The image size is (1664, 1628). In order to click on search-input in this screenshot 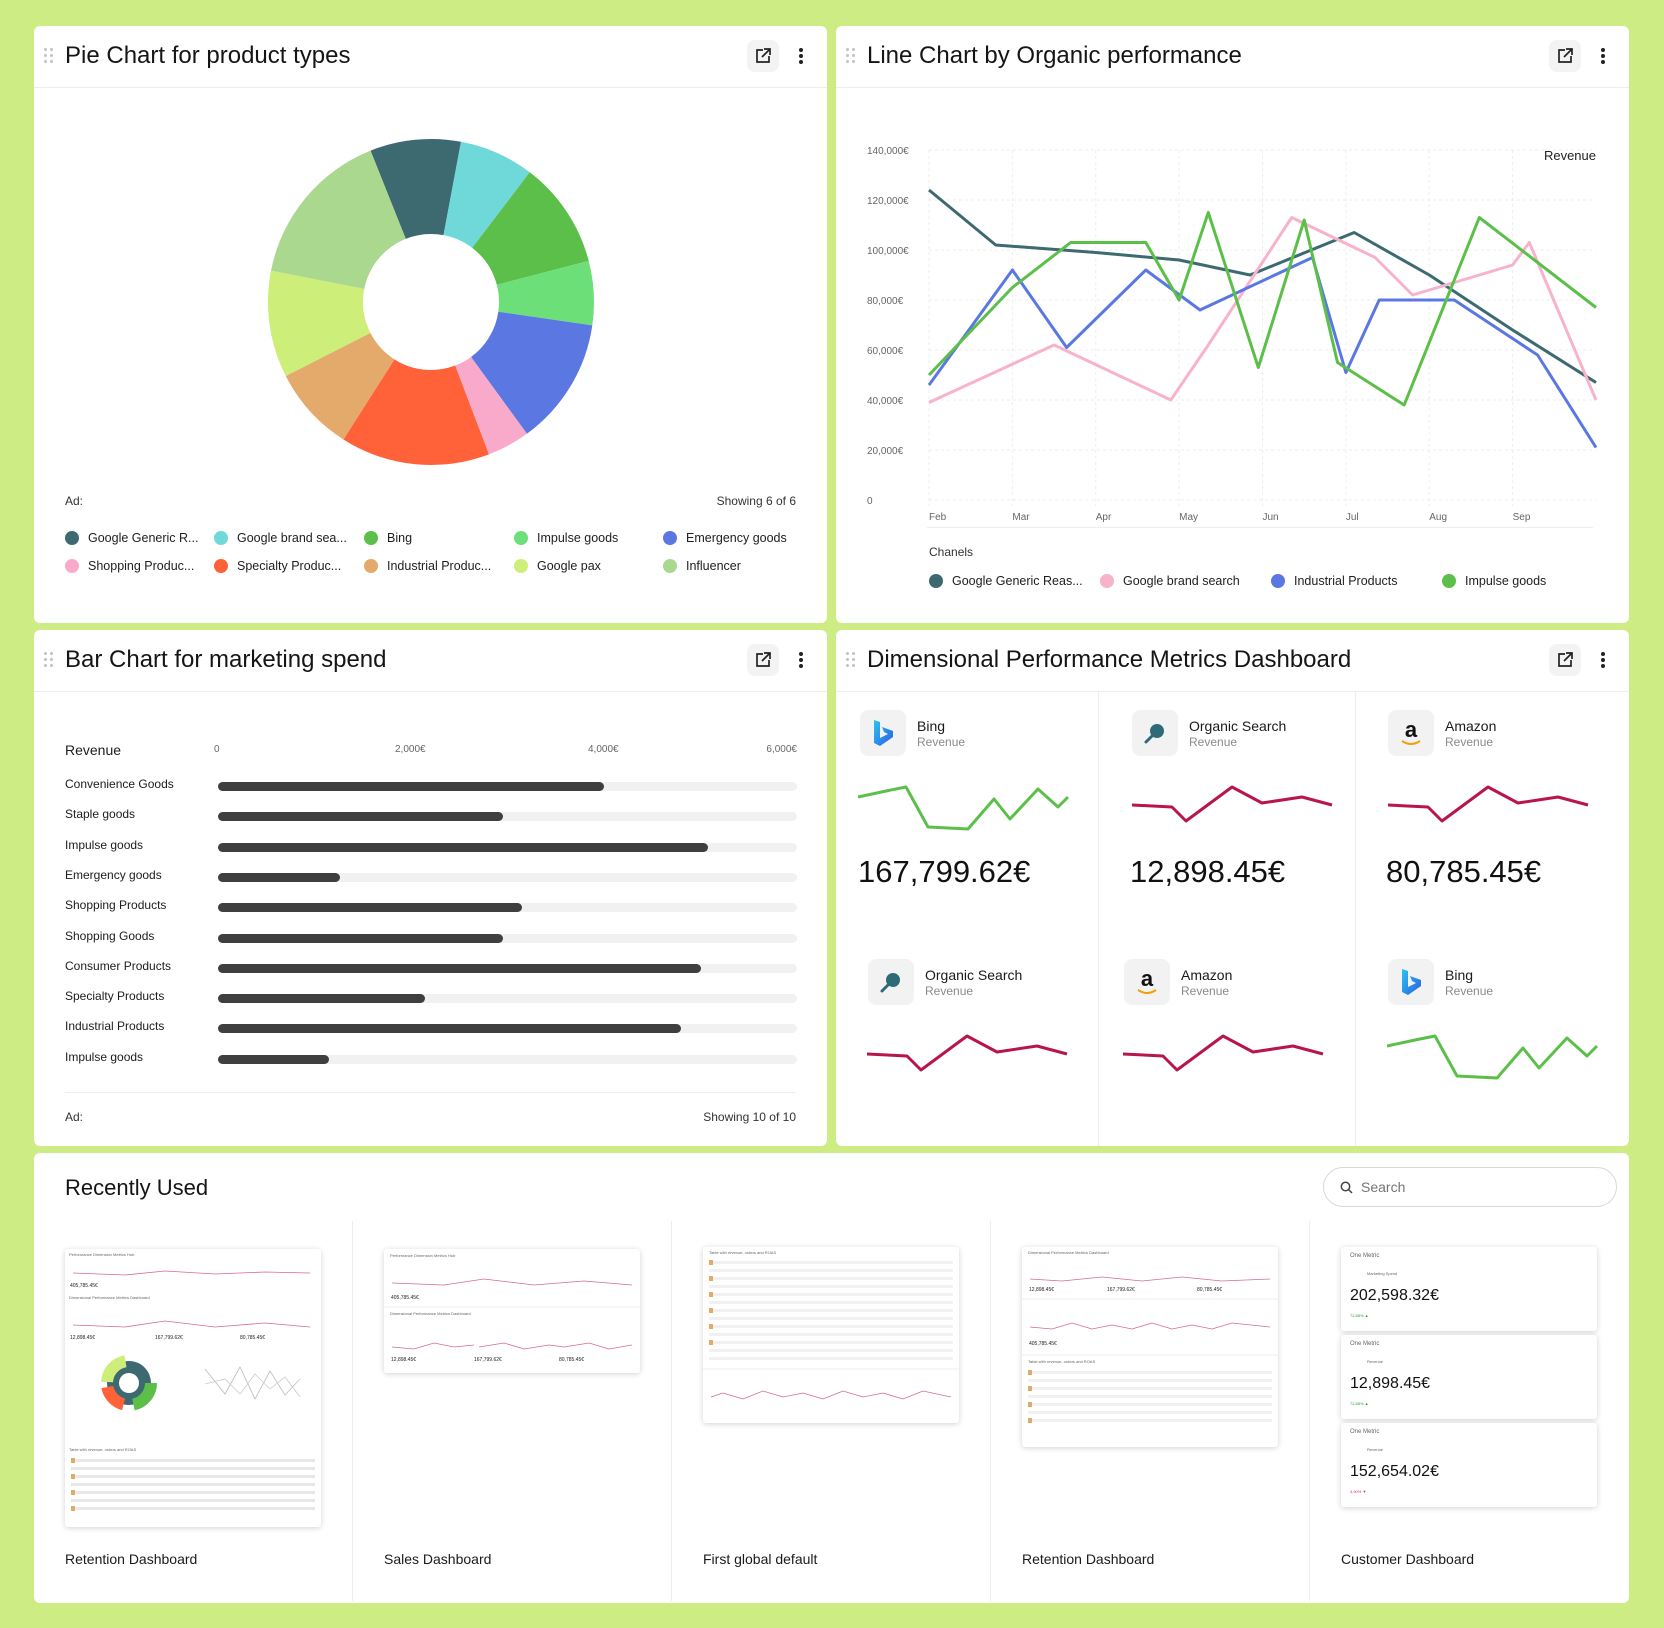, I will do `click(1476, 1187)`.